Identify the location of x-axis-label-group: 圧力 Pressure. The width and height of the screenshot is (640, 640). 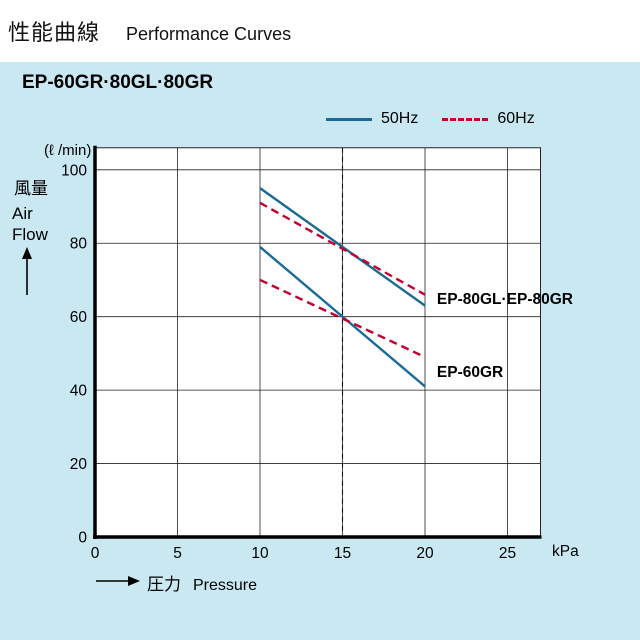
(202, 582).